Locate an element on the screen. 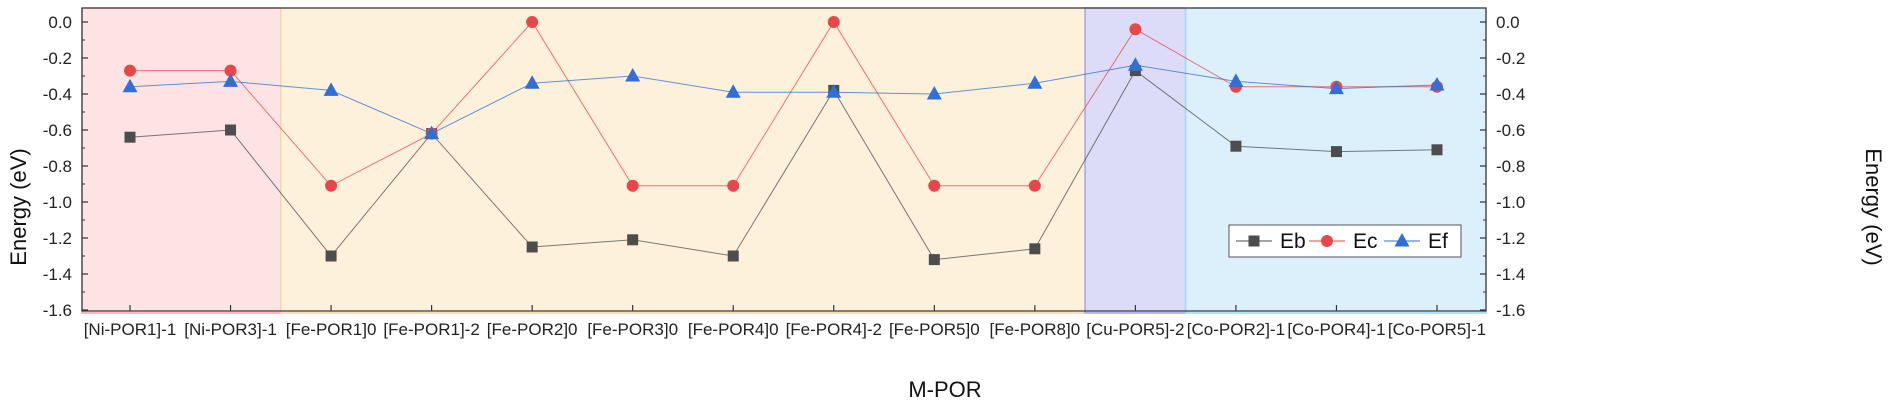 The image size is (1891, 406). legend-marker-ec is located at coordinates (1327, 241).